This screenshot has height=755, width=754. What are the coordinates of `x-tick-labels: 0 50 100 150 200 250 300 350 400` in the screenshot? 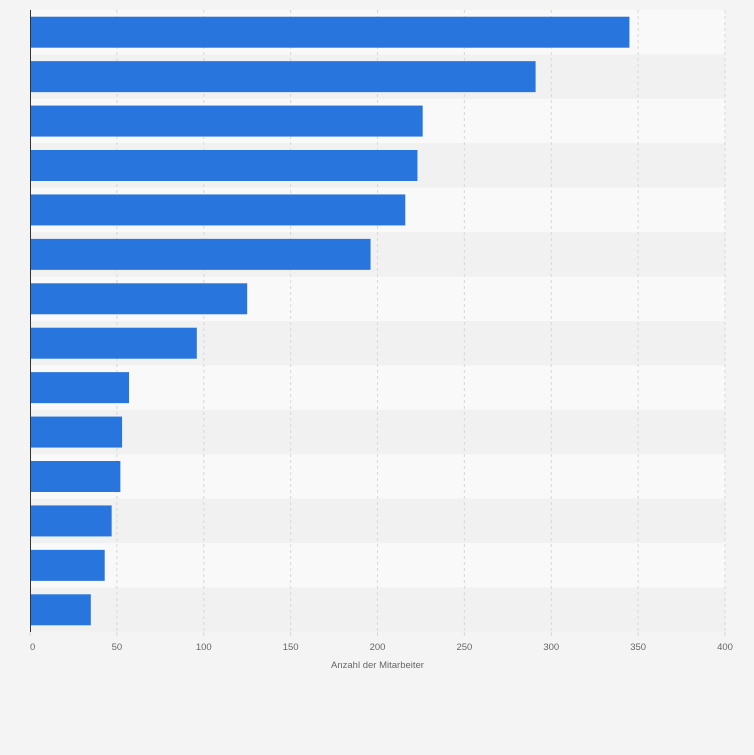 It's located at (381, 642).